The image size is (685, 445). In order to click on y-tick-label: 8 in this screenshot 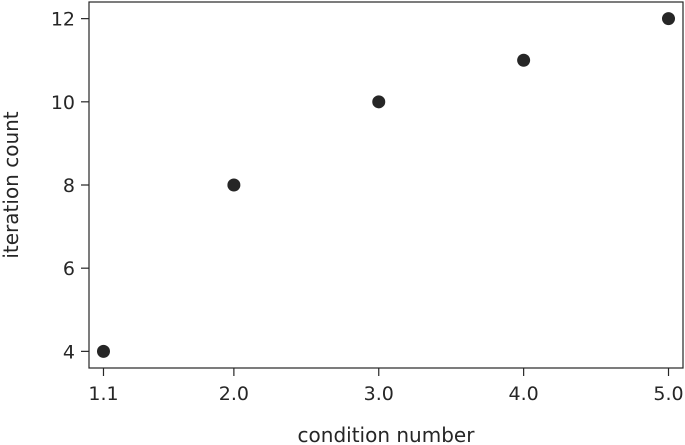, I will do `click(69, 186)`.